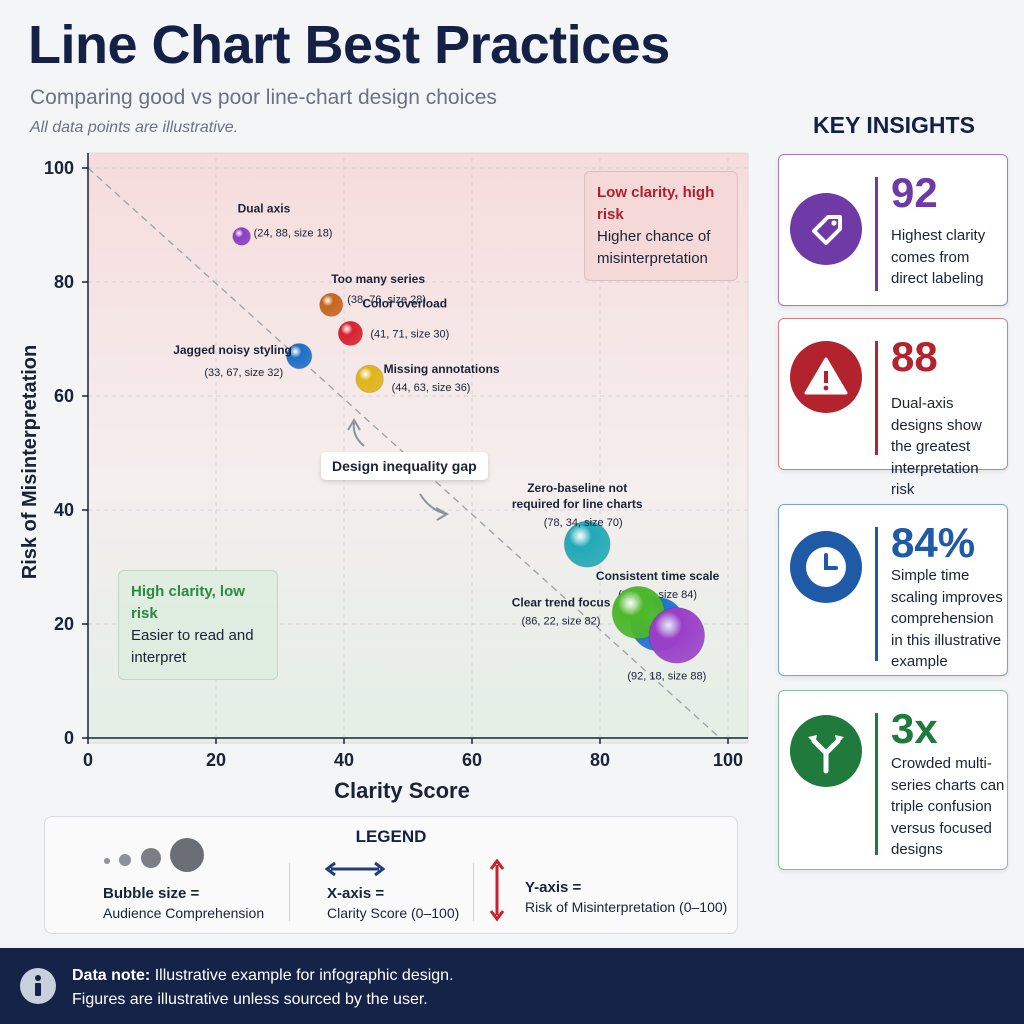 This screenshot has width=1024, height=1024. What do you see at coordinates (151, 893) in the screenshot?
I see `legend-size-title: Bubble size =` at bounding box center [151, 893].